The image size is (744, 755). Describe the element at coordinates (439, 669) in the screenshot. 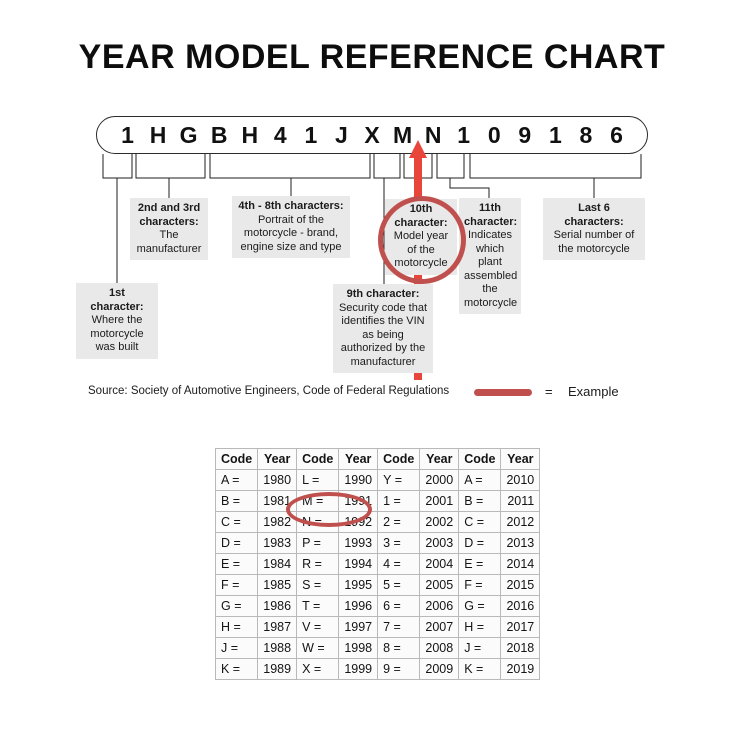

I see `year-cell: 2009` at that location.